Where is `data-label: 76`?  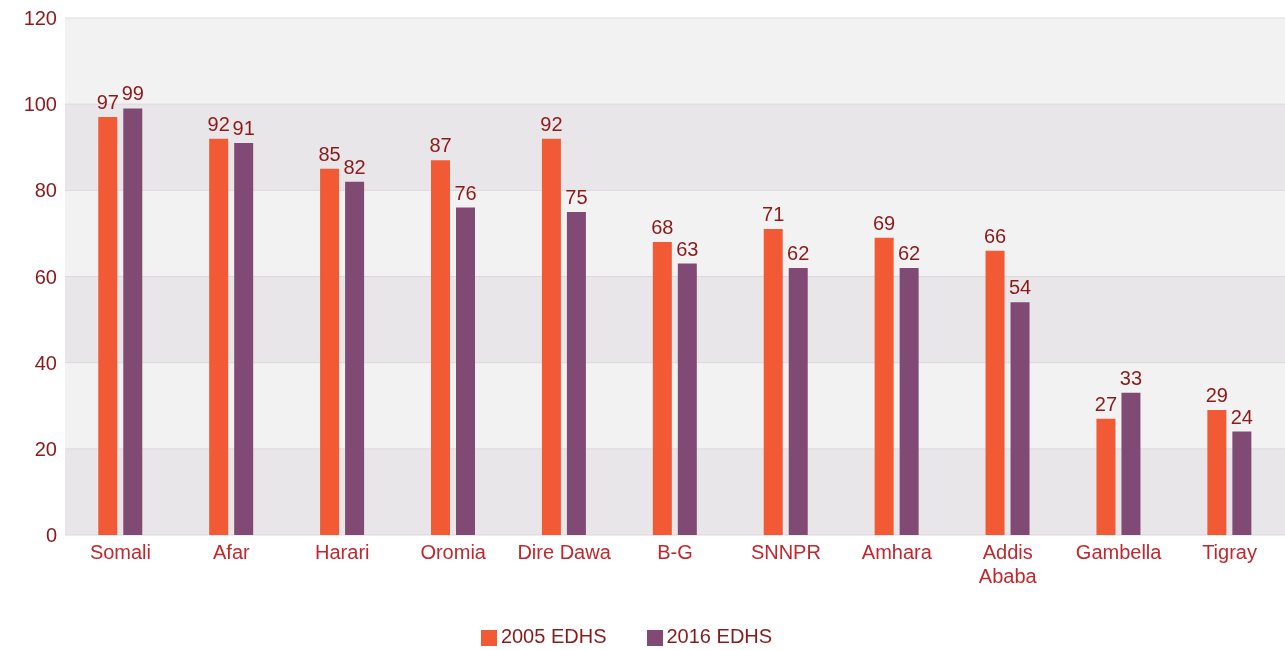
data-label: 76 is located at coordinates (465, 192).